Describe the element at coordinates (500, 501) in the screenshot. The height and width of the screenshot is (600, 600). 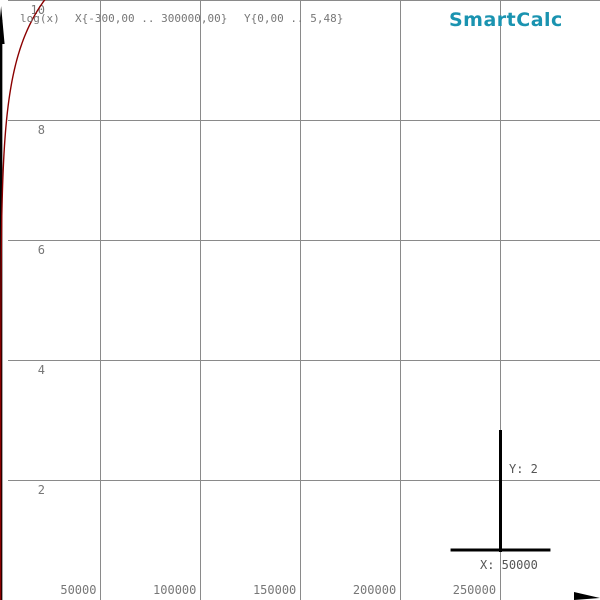
I see `scale-indicator: Y: 2 X: 50000` at that location.